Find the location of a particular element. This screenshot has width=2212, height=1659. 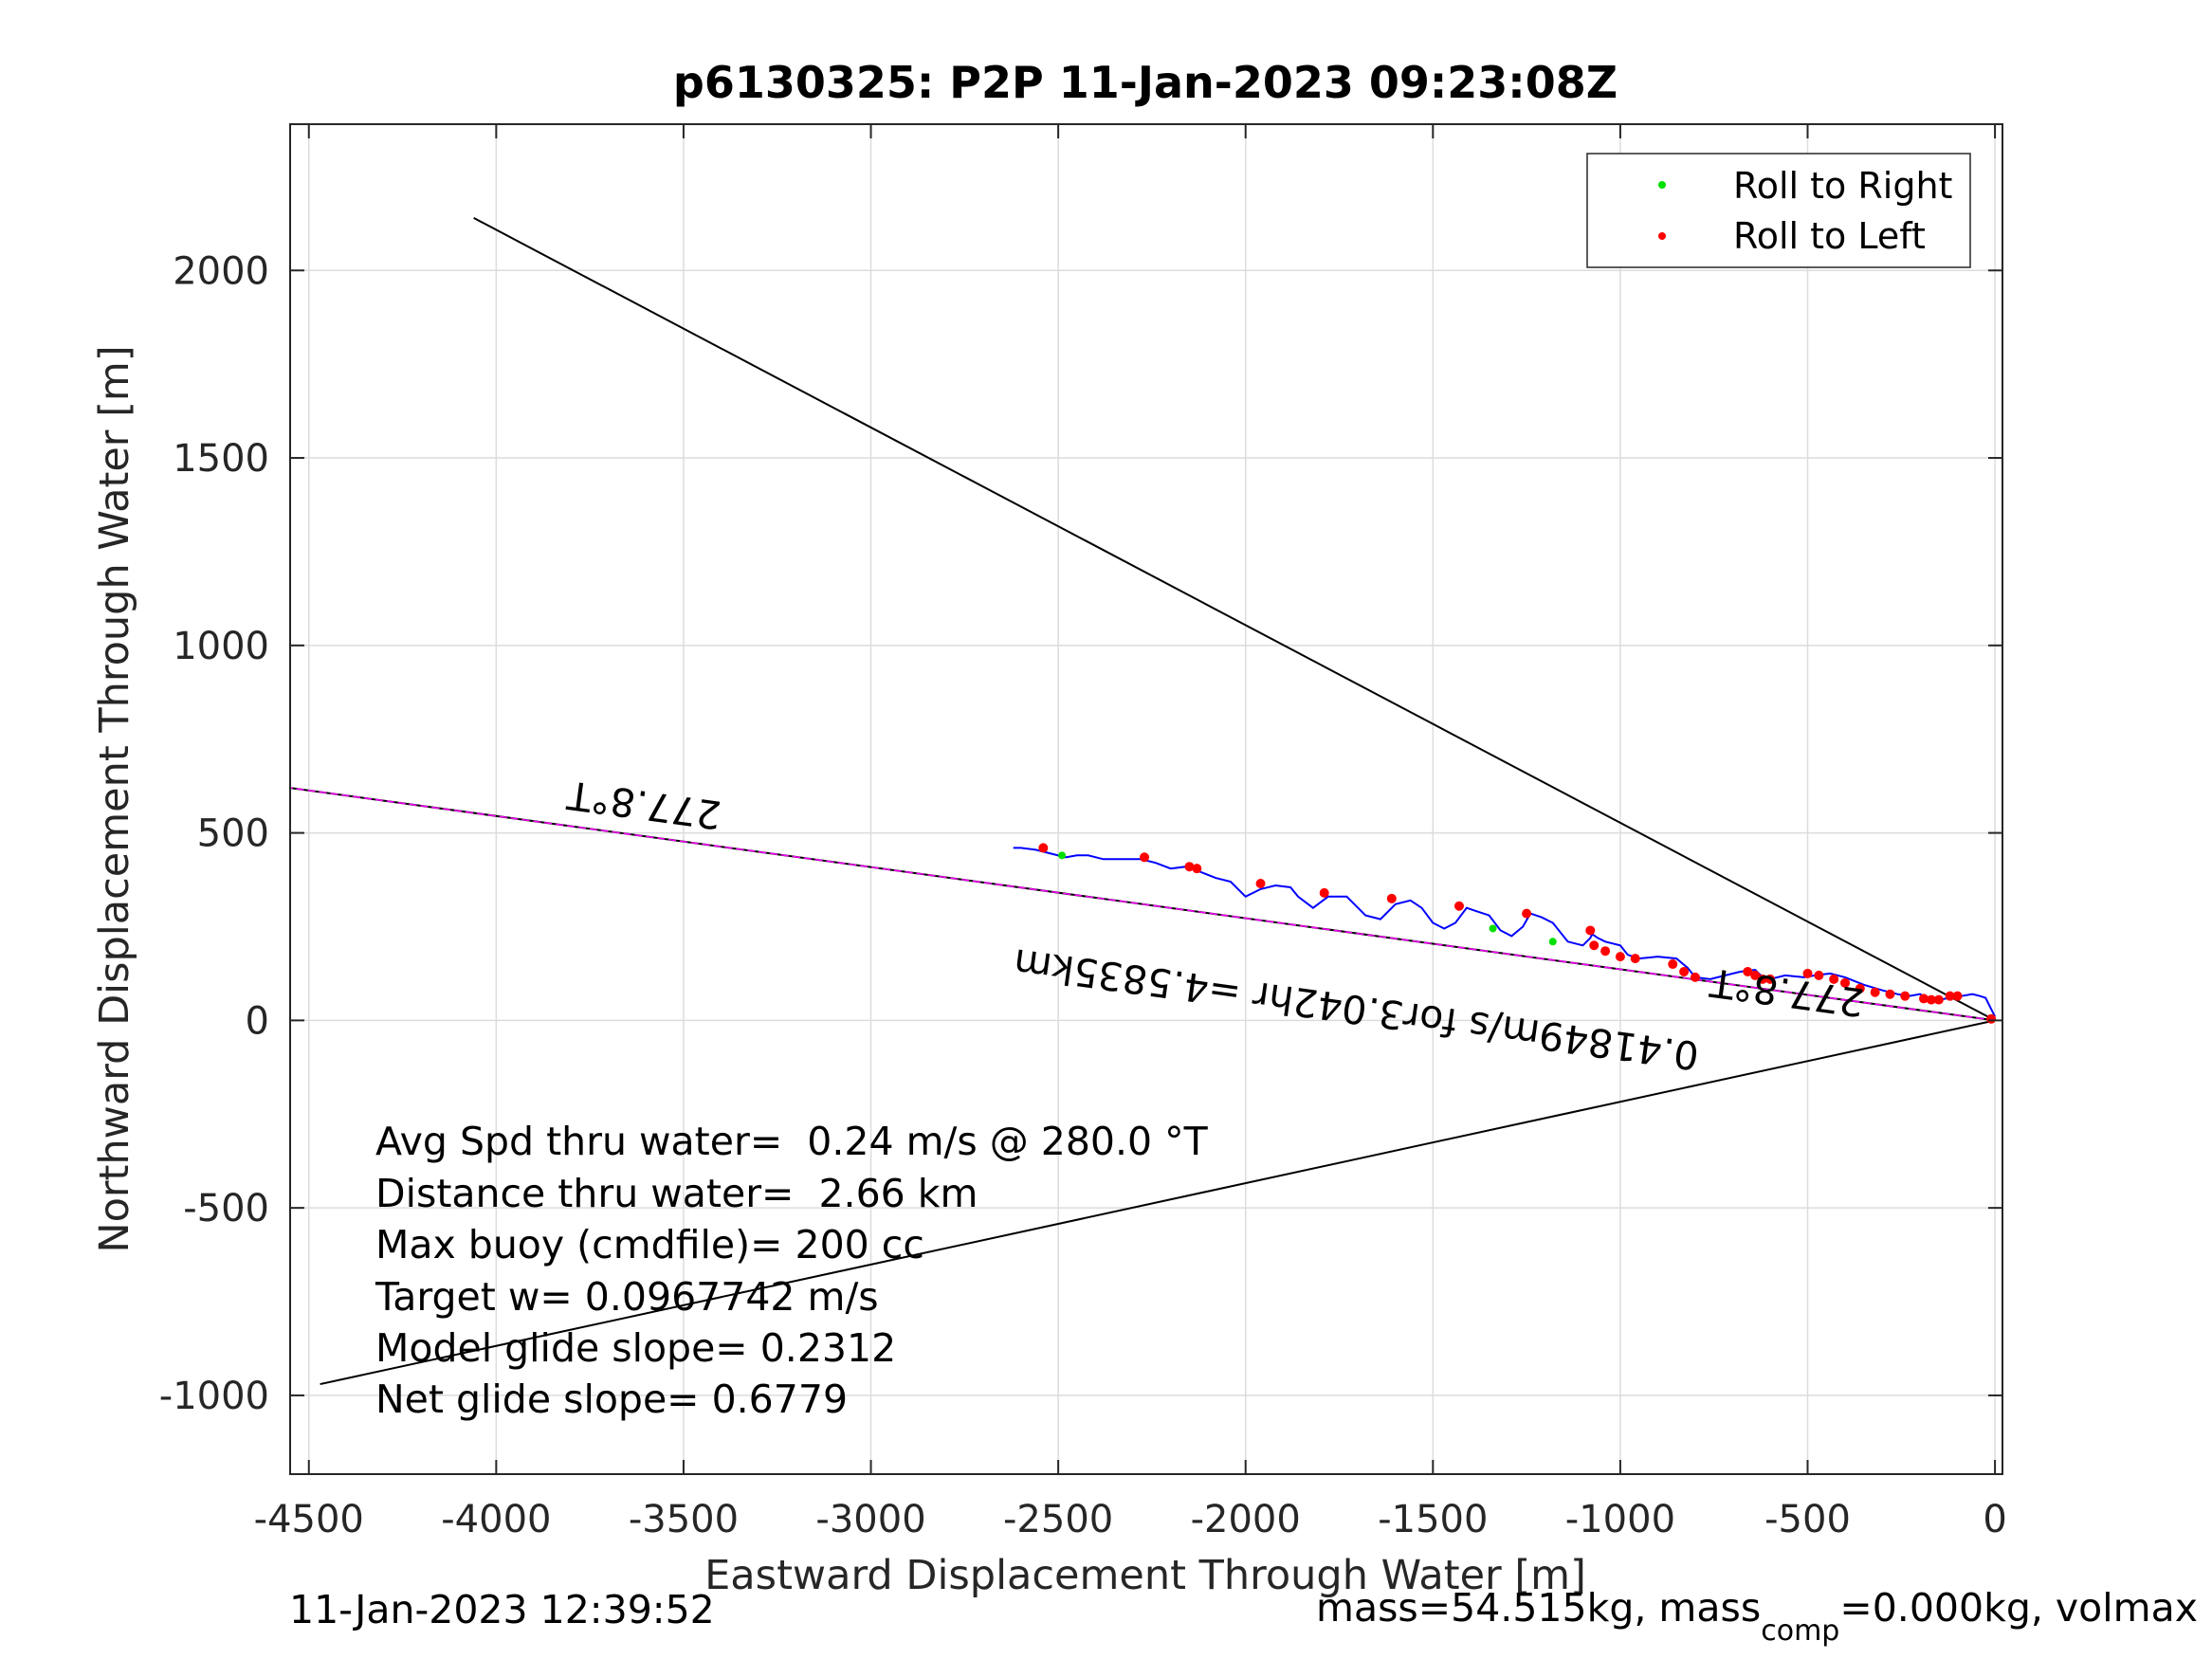

footer-mass-suffix: =0.000kg, volmax is located at coordinates (2018, 1608).